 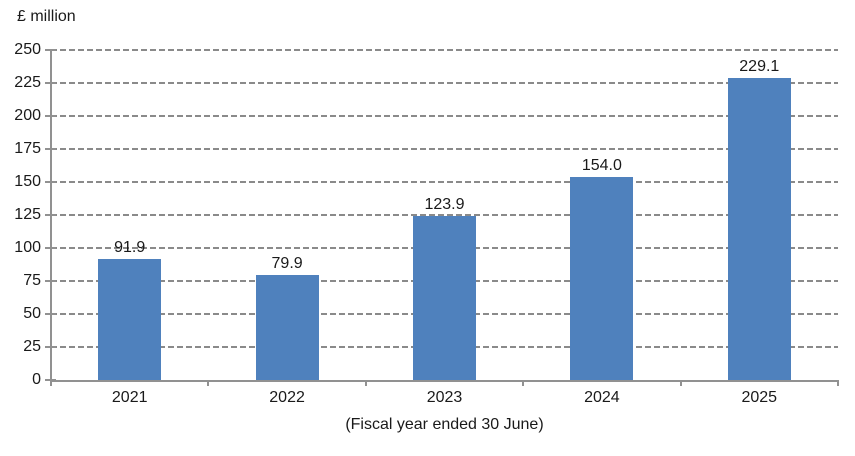 I want to click on y-axis-tick-label: 175, so click(x=27, y=148).